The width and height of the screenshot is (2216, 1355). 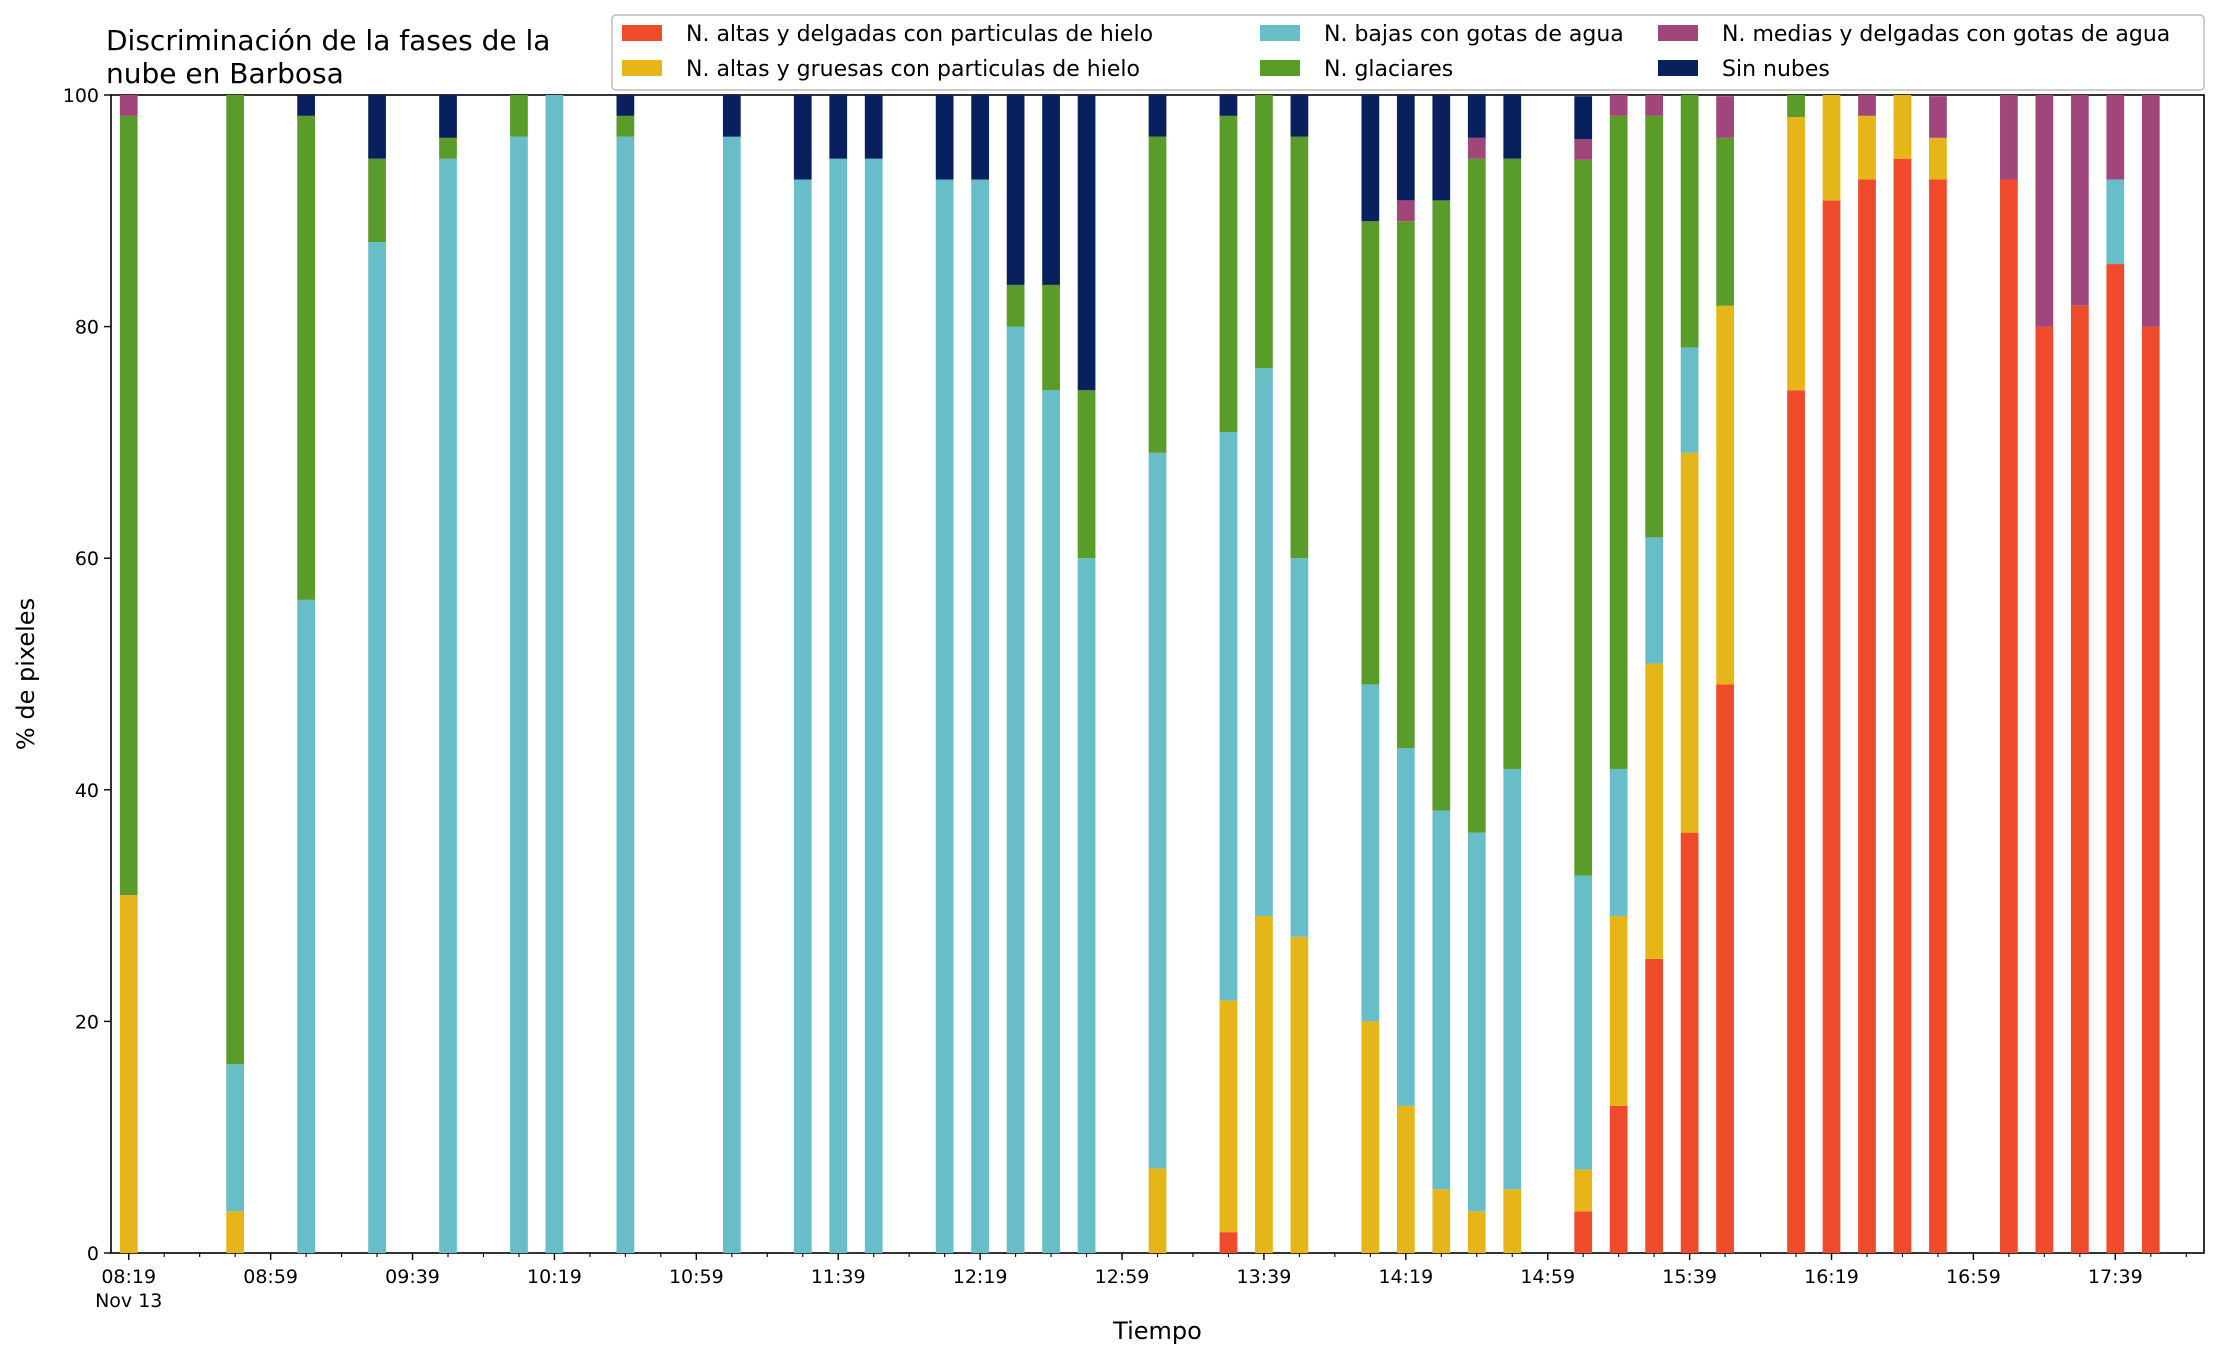 I want to click on x-tick-label: 12:19, so click(x=980, y=1277).